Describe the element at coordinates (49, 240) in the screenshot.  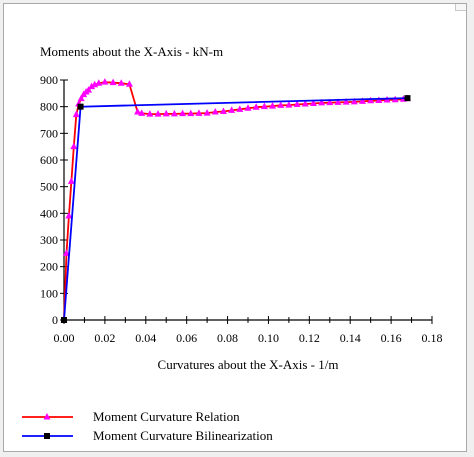
I see `y-tick-label: 300` at that location.